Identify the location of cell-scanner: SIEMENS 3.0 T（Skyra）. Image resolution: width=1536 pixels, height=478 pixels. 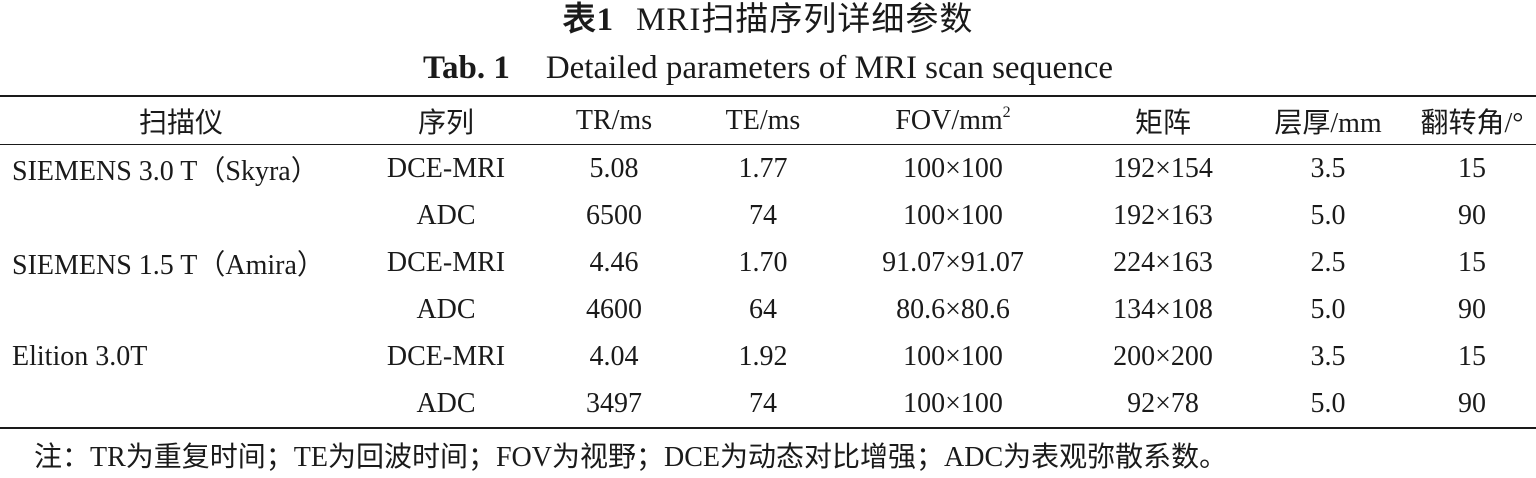
(165, 171).